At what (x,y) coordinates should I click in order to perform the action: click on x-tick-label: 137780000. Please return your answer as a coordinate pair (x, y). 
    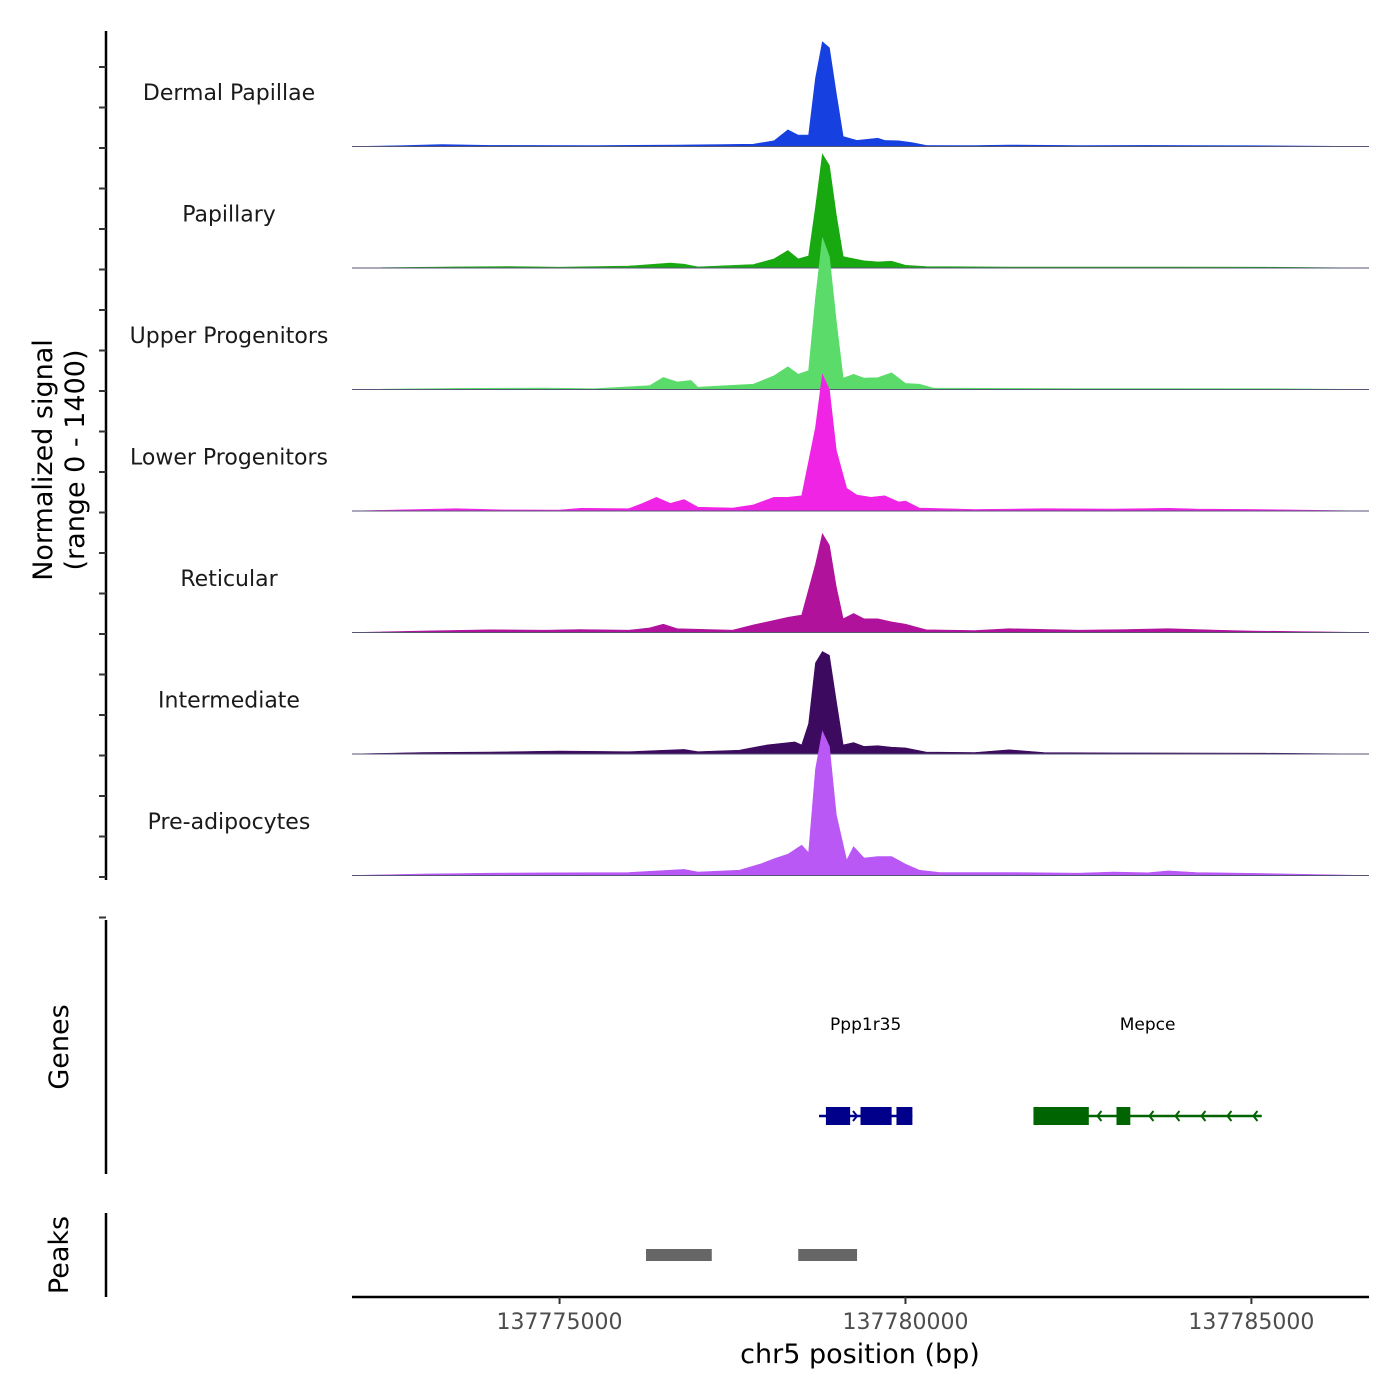
    Looking at the image, I should click on (905, 1322).